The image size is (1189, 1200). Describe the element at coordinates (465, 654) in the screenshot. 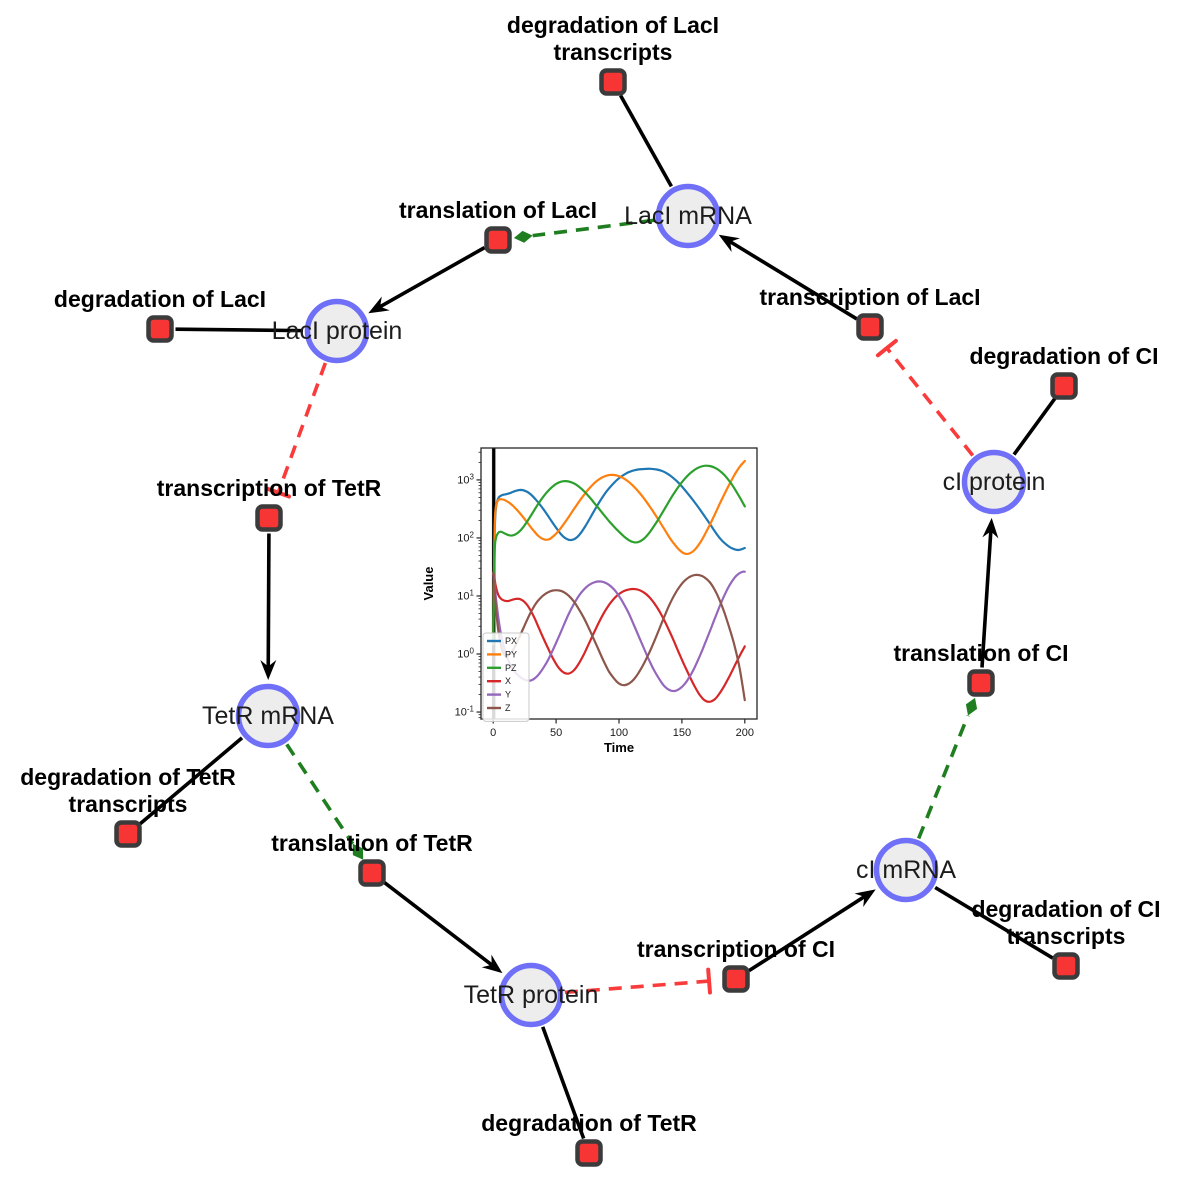

I see `y-tick-label: 10⁰` at that location.